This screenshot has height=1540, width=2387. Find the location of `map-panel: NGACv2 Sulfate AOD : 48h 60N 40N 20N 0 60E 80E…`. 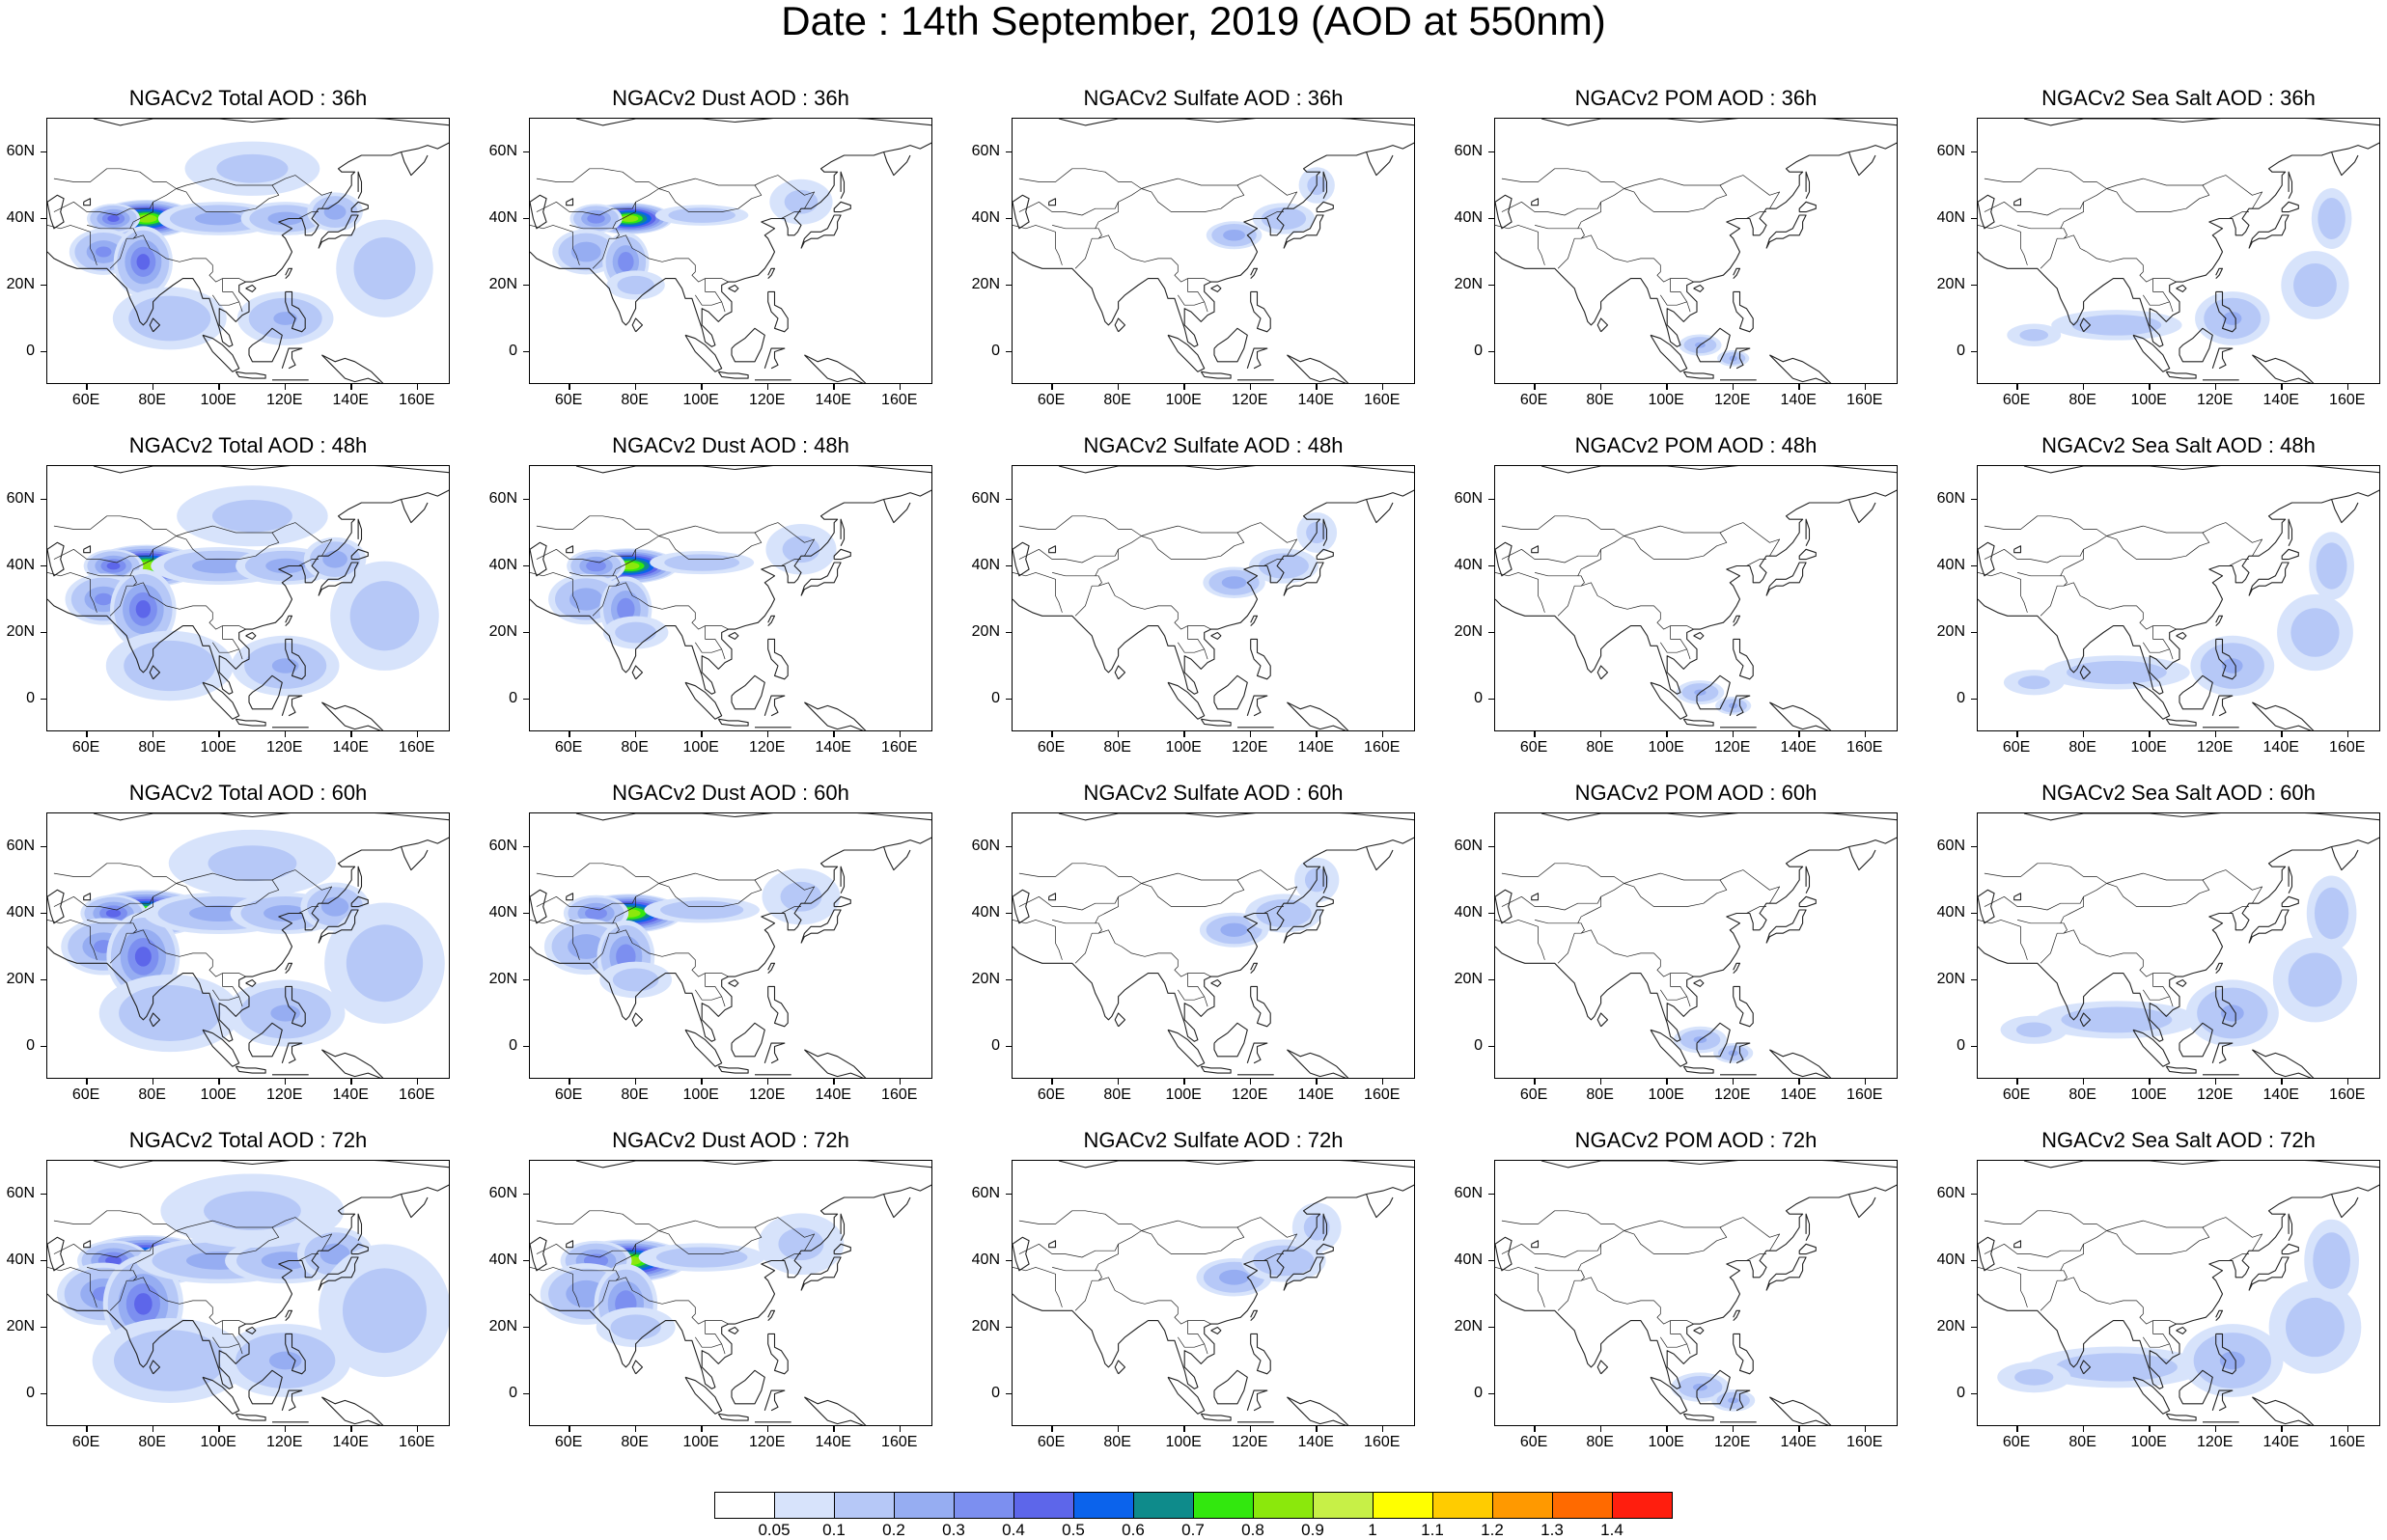

map-panel: NGACv2 Sulfate AOD : 48h 60N 40N 20N 0 60E 80E… is located at coordinates (1190, 596).